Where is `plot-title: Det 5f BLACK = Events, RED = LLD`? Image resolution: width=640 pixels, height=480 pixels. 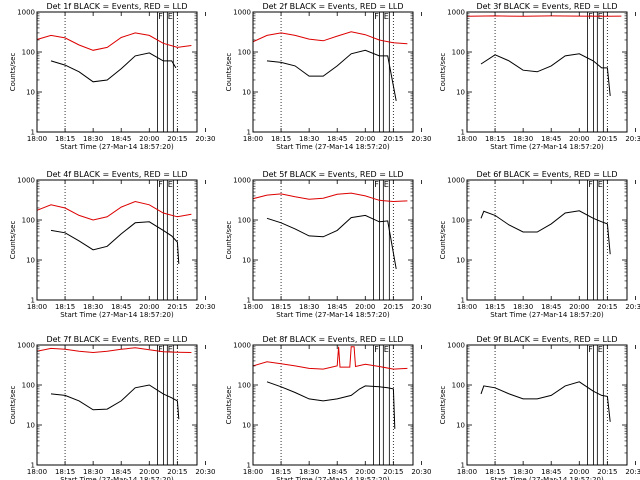 plot-title: Det 5f BLACK = Events, RED = LLD is located at coordinates (332, 174).